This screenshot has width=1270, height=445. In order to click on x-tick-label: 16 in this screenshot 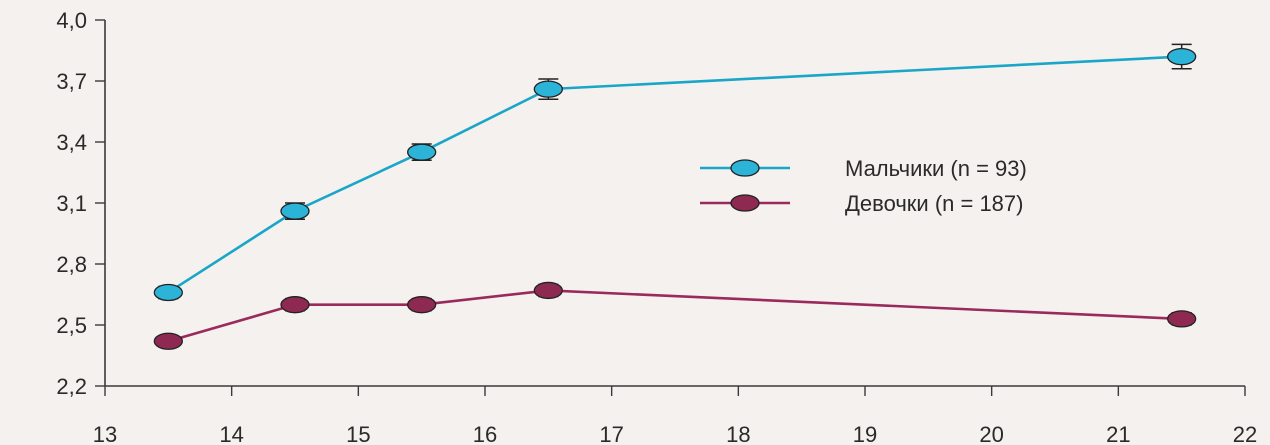, I will do `click(485, 433)`.